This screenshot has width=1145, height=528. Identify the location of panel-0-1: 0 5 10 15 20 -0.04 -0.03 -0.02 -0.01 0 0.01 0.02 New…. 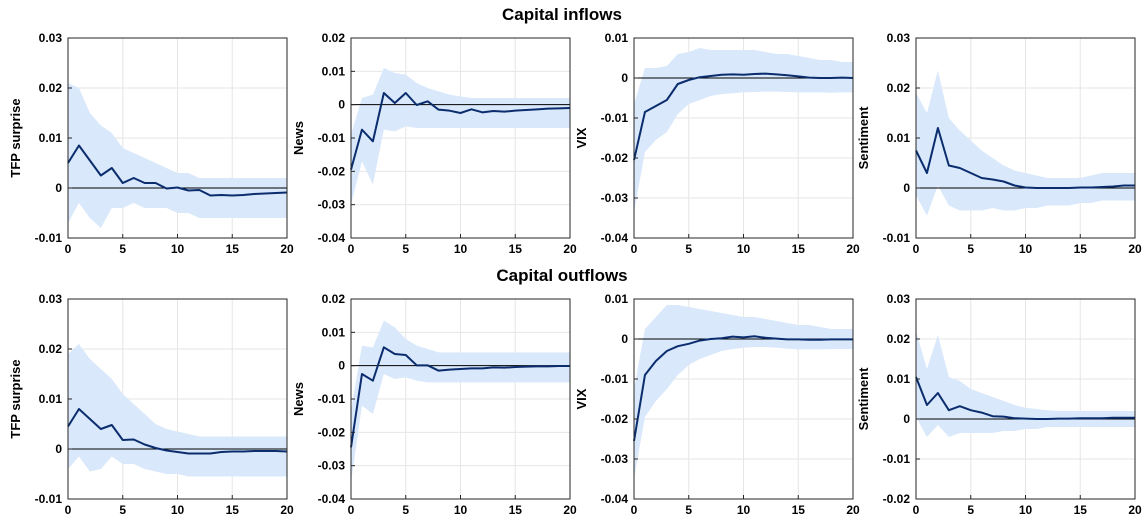
(434, 143).